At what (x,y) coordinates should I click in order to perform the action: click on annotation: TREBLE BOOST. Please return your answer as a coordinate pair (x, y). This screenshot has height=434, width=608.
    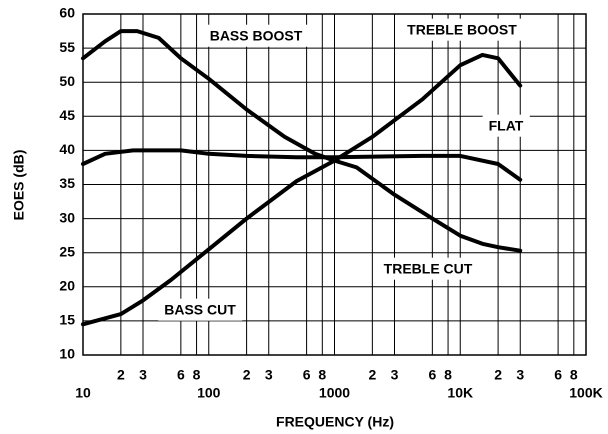
    Looking at the image, I should click on (462, 30).